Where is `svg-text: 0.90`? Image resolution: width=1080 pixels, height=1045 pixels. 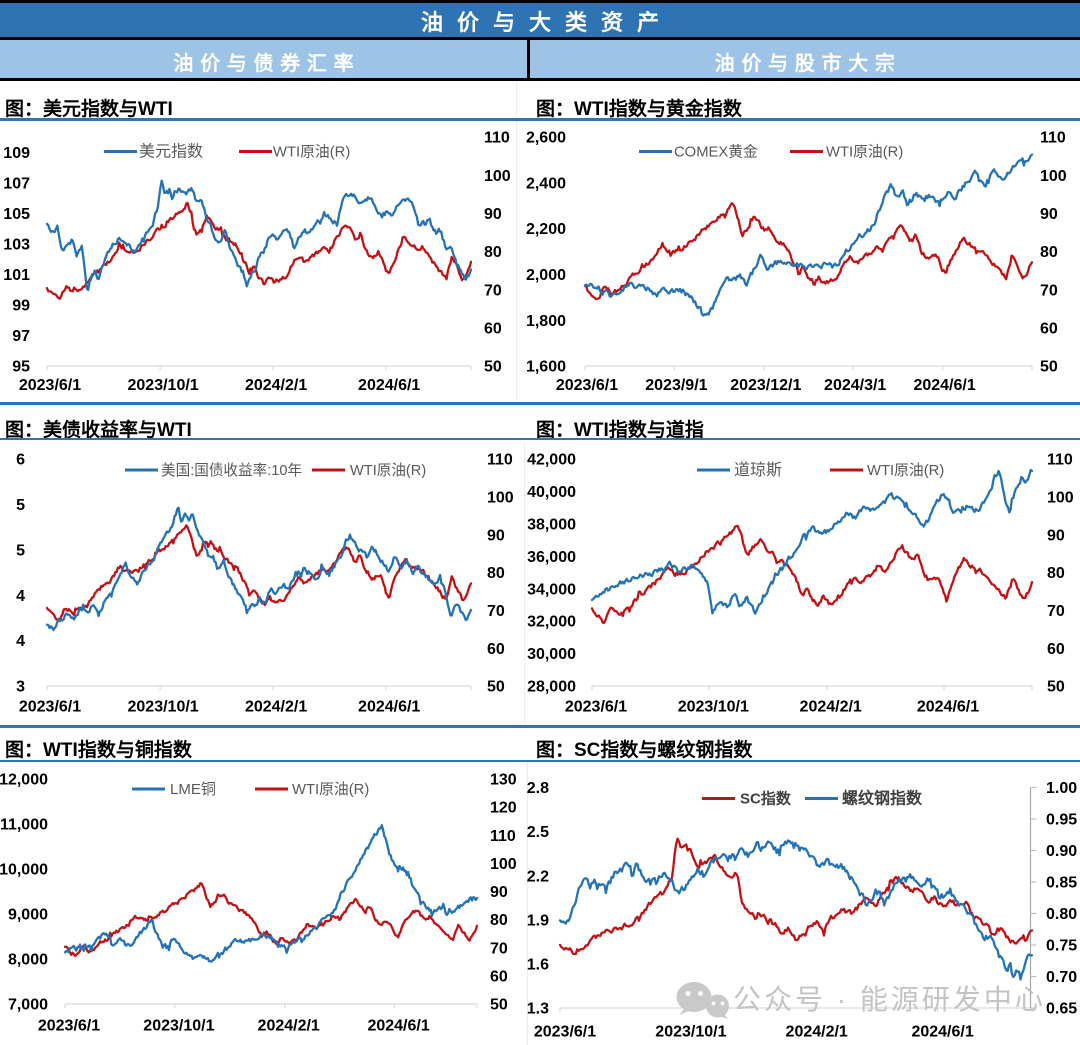
svg-text: 0.90 is located at coordinates (1061, 851).